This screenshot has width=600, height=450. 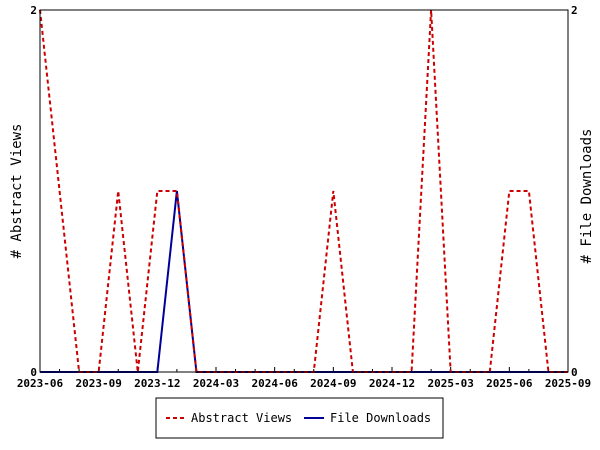 What do you see at coordinates (40, 383) in the screenshot?
I see `x-tick-label: 2023-06` at bounding box center [40, 383].